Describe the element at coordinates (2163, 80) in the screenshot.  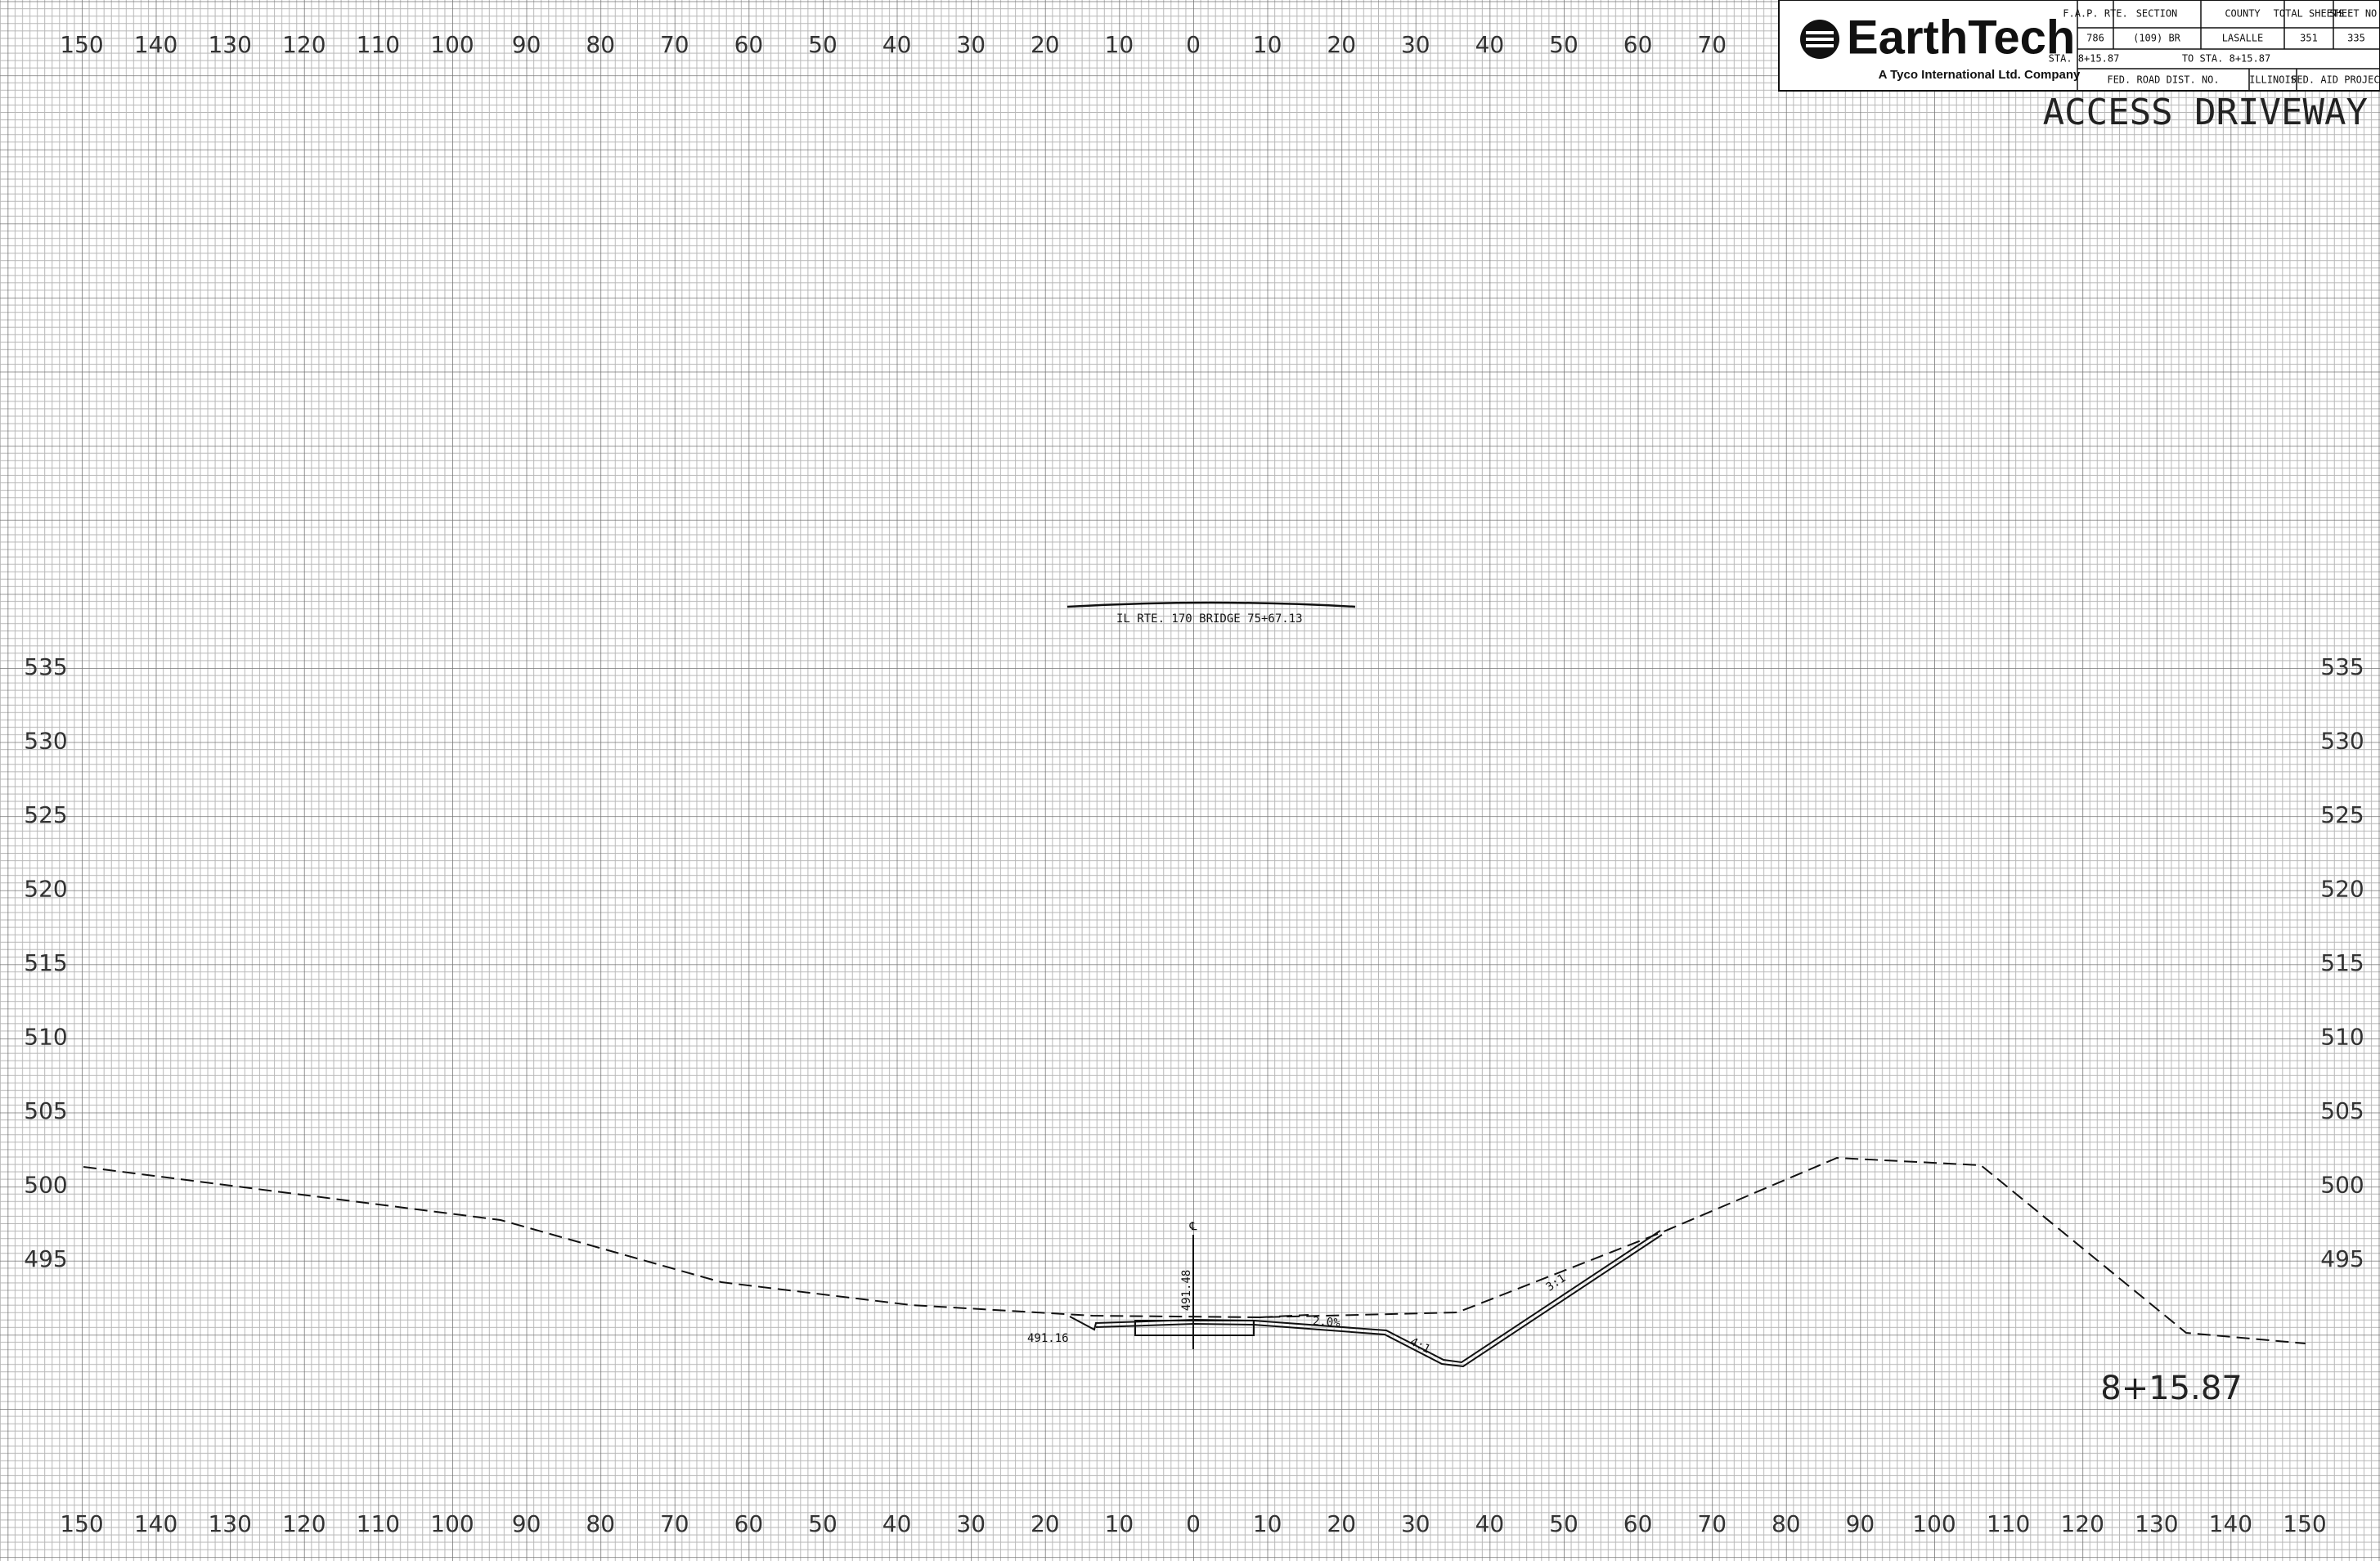
I see `footer-cell: FED. ROAD DIST. NO.` at that location.